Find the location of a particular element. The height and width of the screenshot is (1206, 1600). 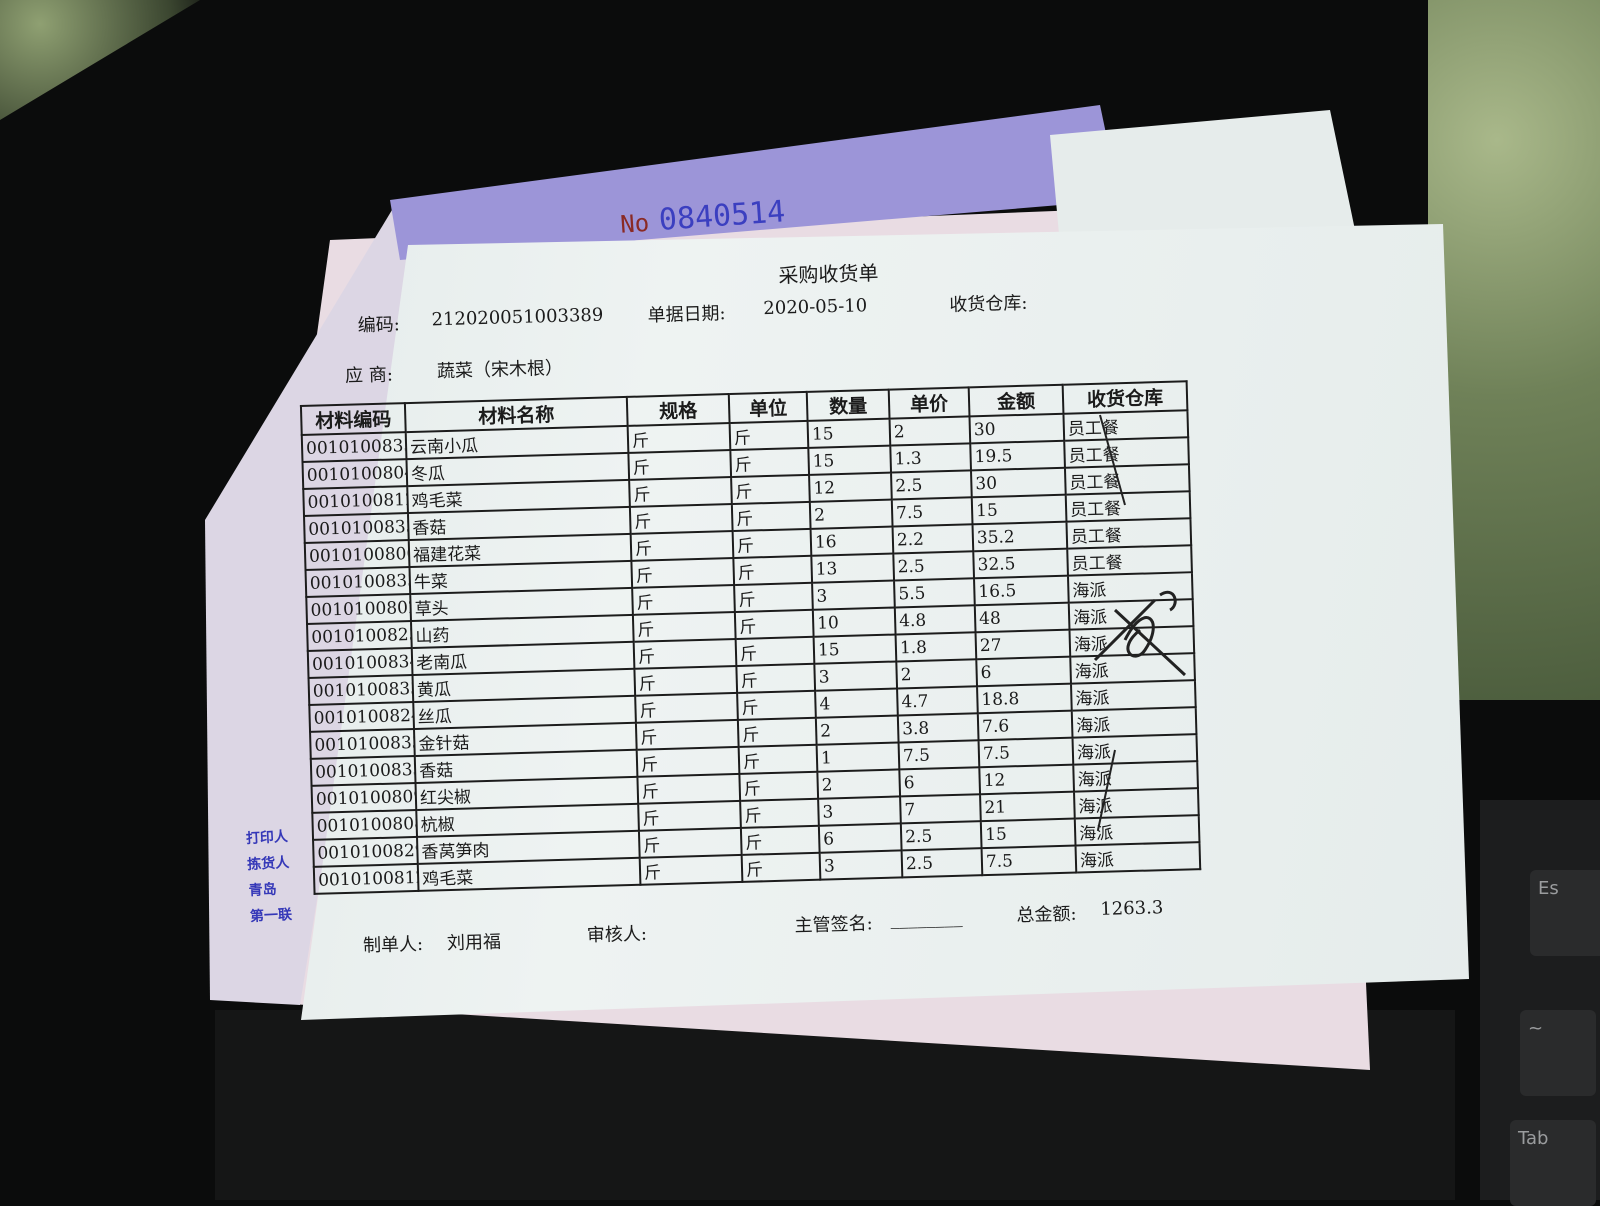

check-mark-stroke is located at coordinates (1112, 460).